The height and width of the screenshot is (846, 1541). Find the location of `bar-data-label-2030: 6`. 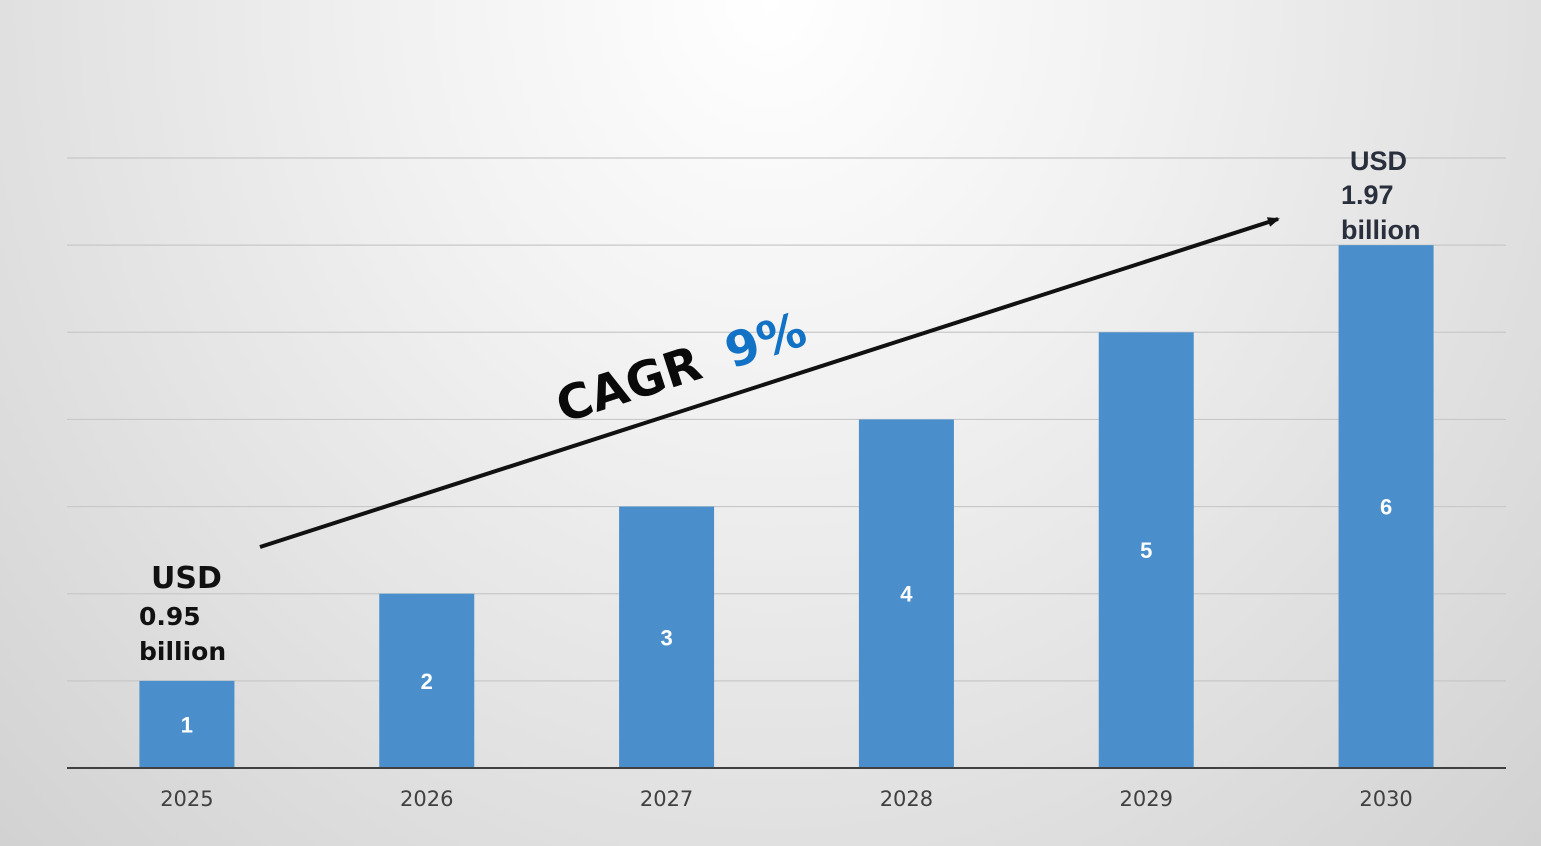

bar-data-label-2030: 6 is located at coordinates (1386, 507).